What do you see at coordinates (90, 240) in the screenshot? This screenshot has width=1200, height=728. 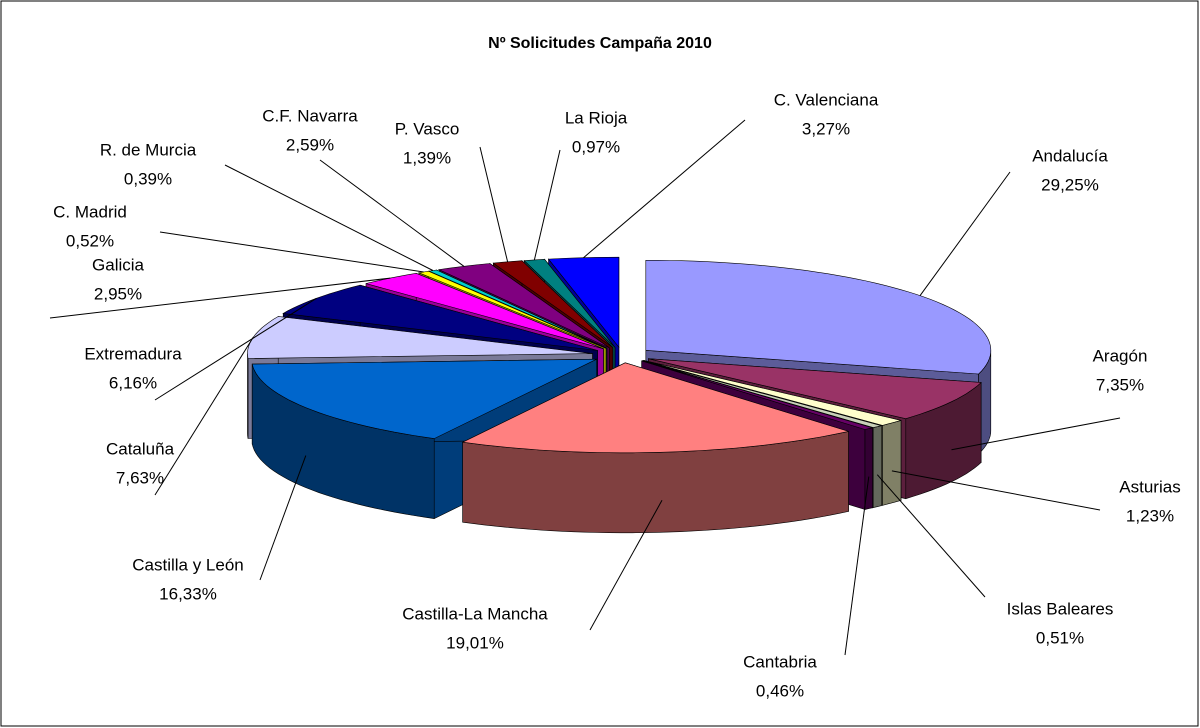 I see `data-label-value: 0,52%` at bounding box center [90, 240].